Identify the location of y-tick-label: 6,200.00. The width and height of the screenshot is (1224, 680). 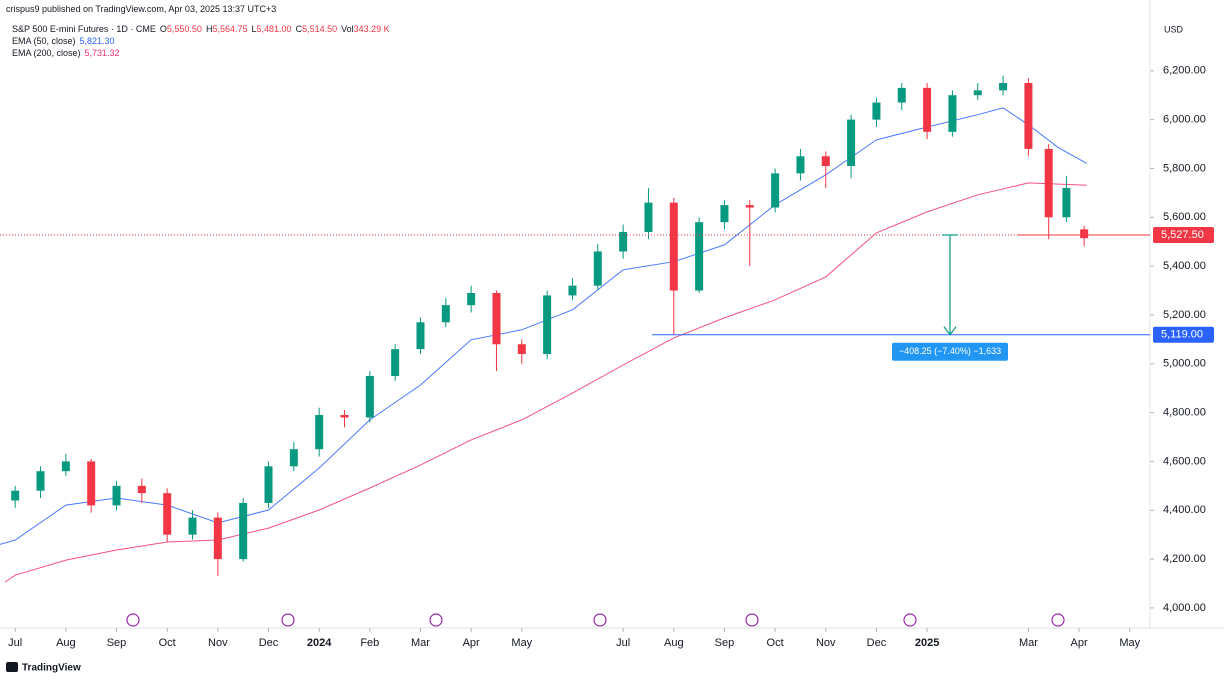
(1184, 71).